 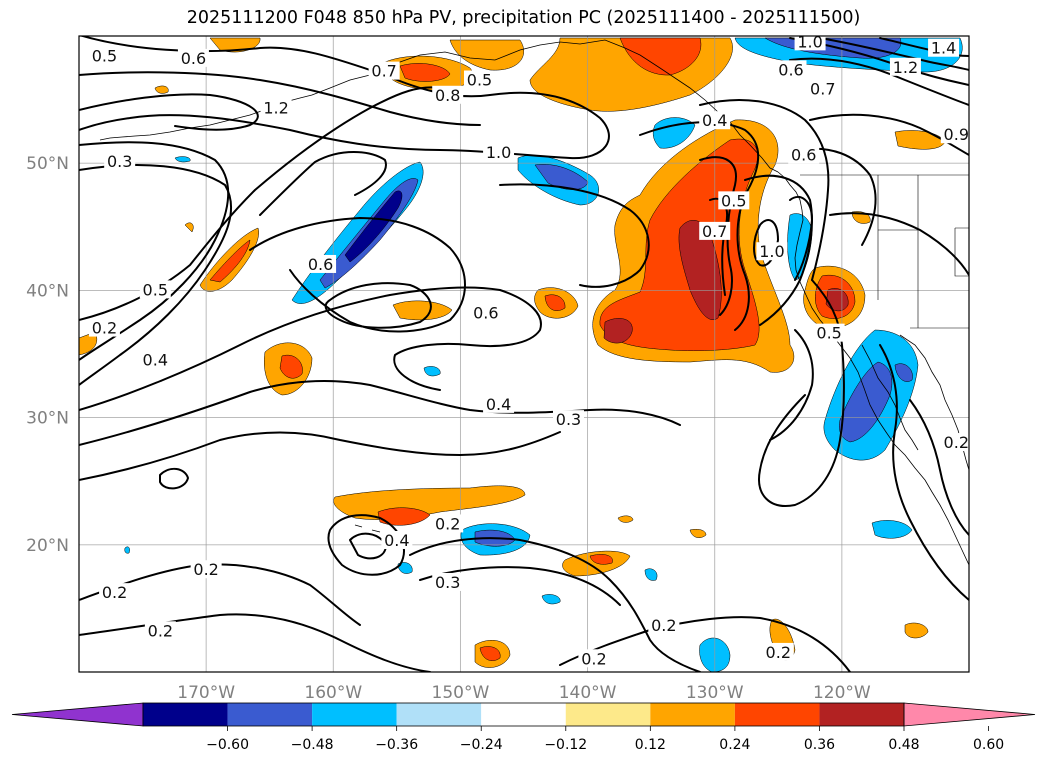 I want to click on precip-positive-subtrop2-red, so click(x=601, y=559).